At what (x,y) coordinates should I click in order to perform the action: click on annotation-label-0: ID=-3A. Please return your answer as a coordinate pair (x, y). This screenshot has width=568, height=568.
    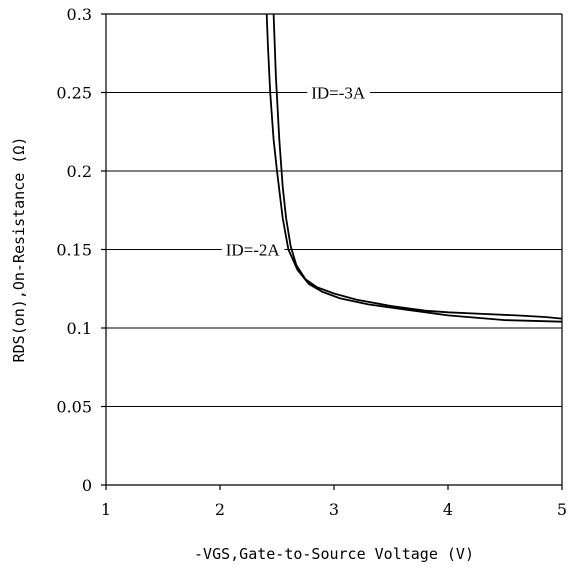
    Looking at the image, I should click on (338, 93).